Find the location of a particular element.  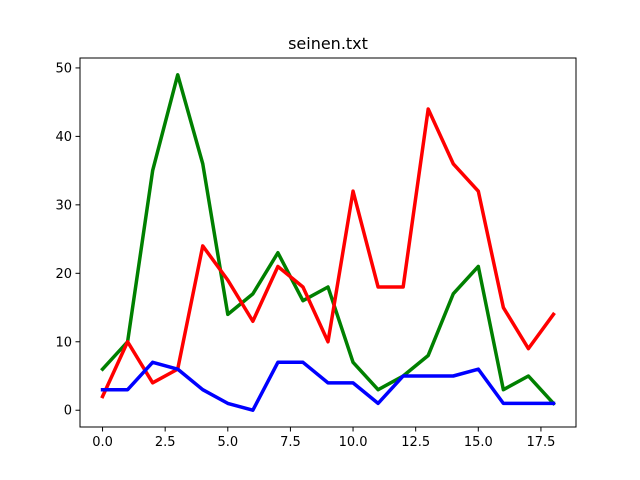

y-tick-label: 10 is located at coordinates (63, 342).